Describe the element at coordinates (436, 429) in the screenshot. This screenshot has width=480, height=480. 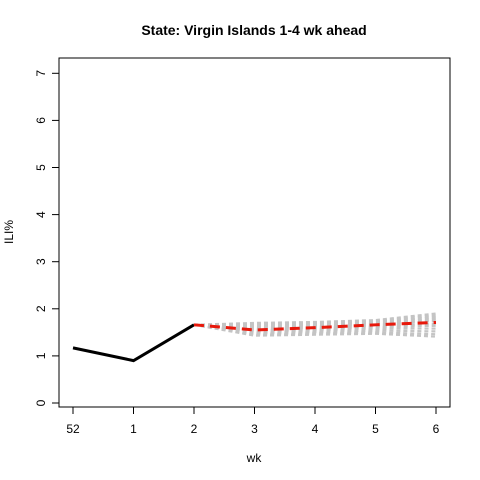
I see `x-tick-label: 6` at that location.